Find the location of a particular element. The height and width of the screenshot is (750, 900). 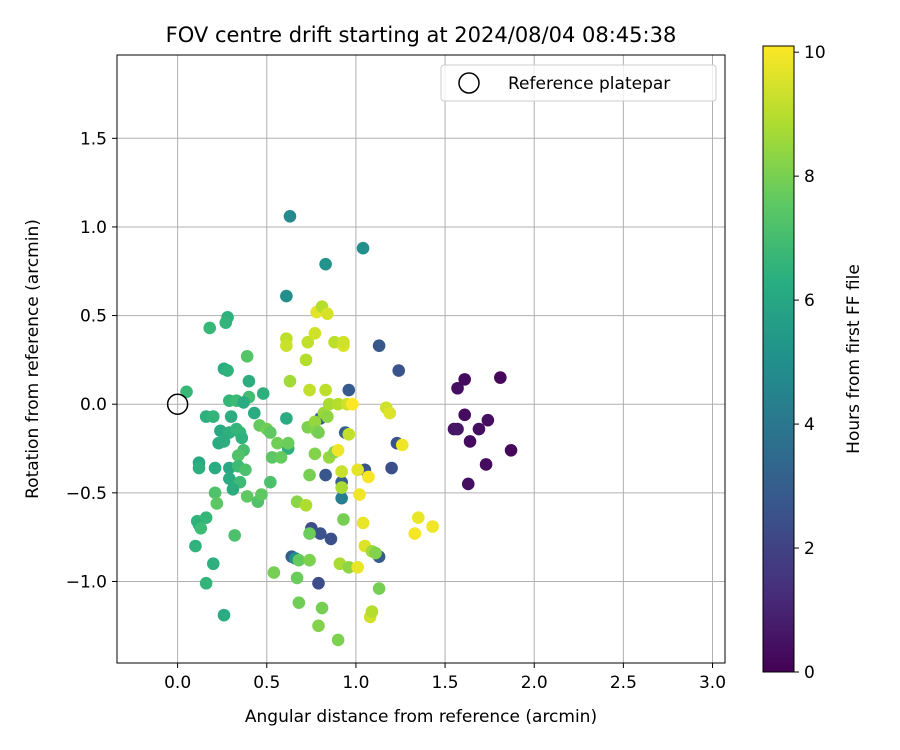

y-tick-label: 1.5 is located at coordinates (93, 139).